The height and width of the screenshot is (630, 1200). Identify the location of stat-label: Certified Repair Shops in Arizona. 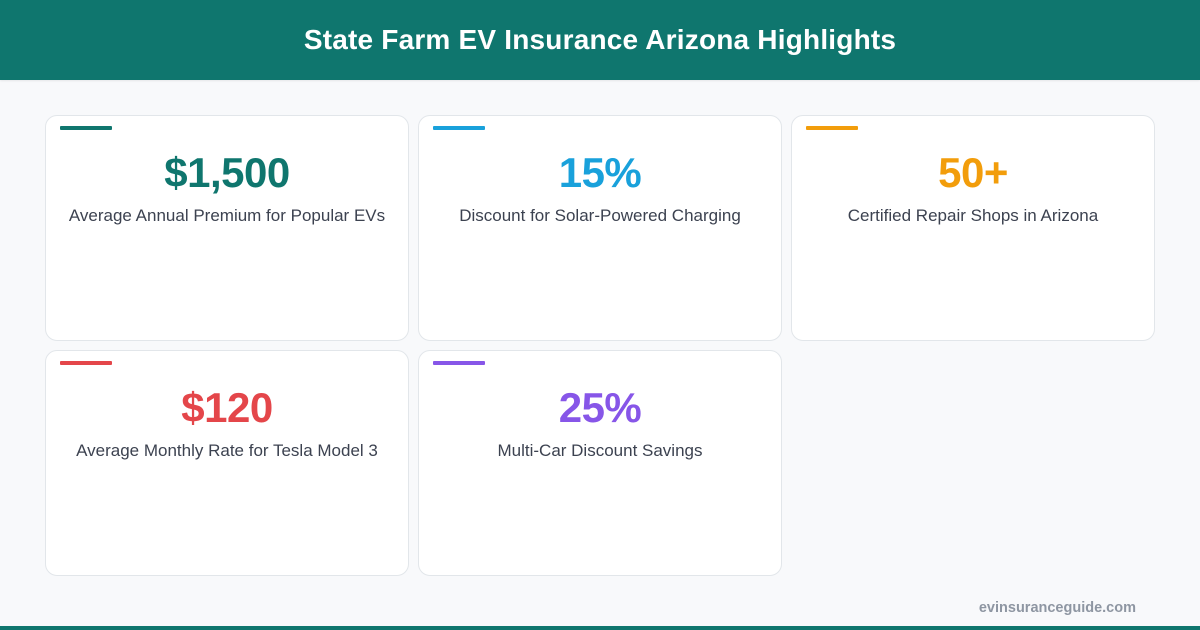
(973, 215).